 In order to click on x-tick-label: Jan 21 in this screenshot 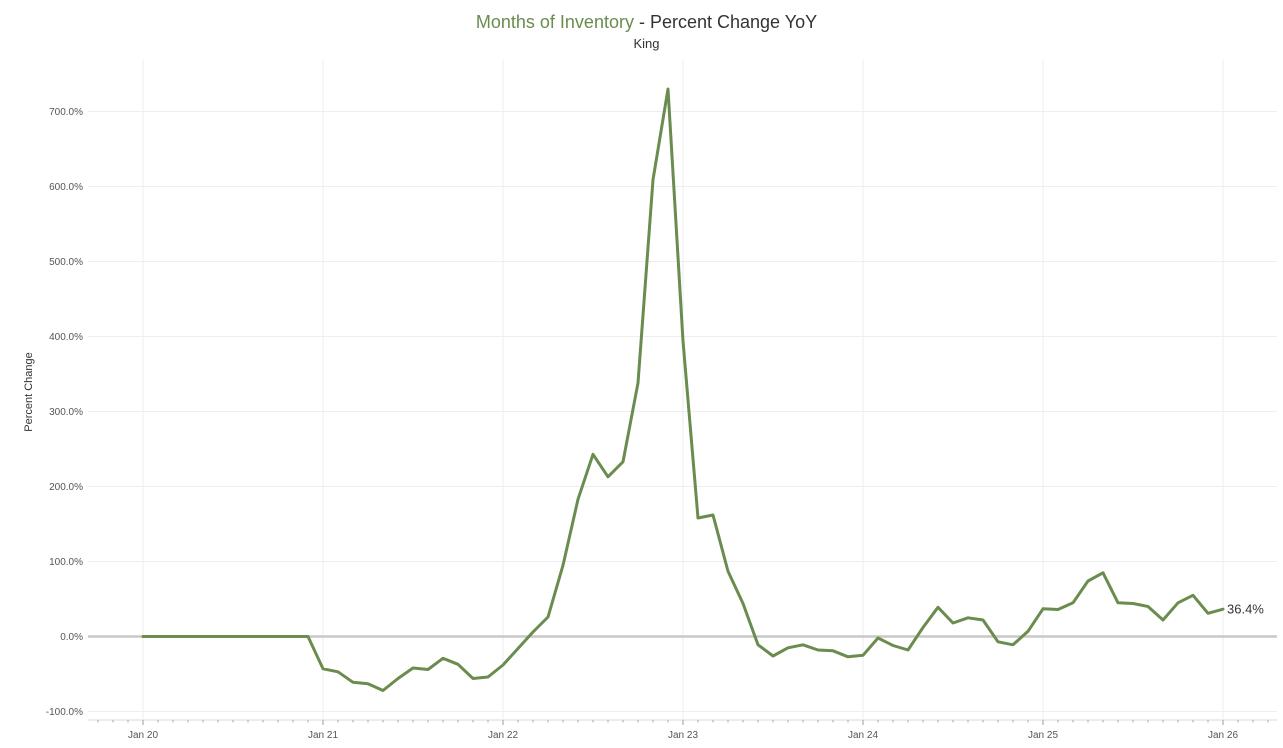, I will do `click(323, 735)`.